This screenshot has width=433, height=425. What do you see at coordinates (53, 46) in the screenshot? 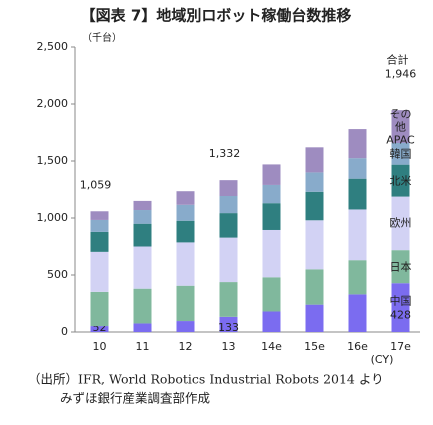
I see `y-tick-label: 2,500` at bounding box center [53, 46].